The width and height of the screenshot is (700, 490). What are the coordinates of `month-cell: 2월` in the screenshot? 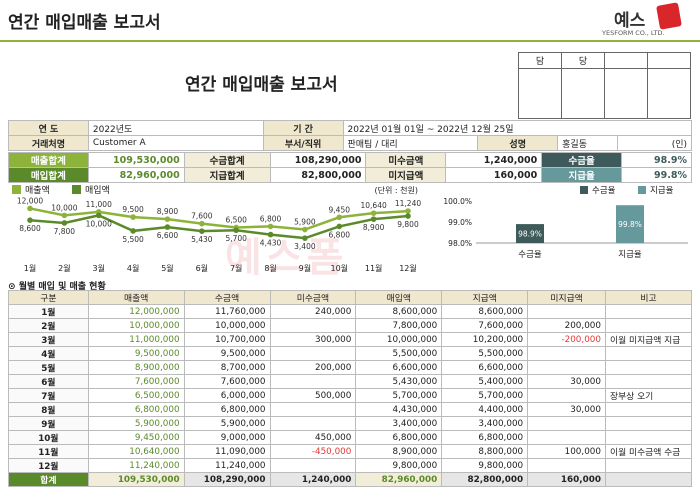 It's located at (48, 325).